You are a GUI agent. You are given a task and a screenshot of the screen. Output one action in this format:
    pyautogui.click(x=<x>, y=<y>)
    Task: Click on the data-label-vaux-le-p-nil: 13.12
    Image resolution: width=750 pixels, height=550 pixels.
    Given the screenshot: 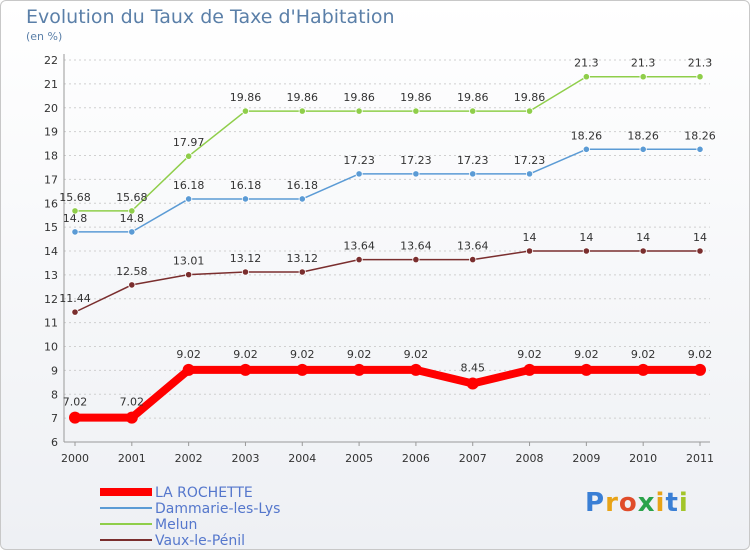 What is the action you would take?
    pyautogui.click(x=303, y=258)
    